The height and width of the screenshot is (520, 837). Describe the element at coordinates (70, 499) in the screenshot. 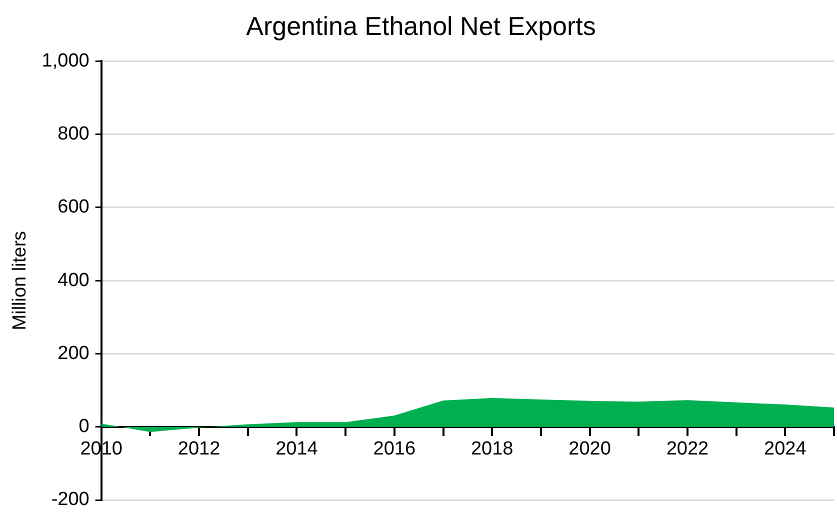

I see `y-tick-label: -200` at that location.